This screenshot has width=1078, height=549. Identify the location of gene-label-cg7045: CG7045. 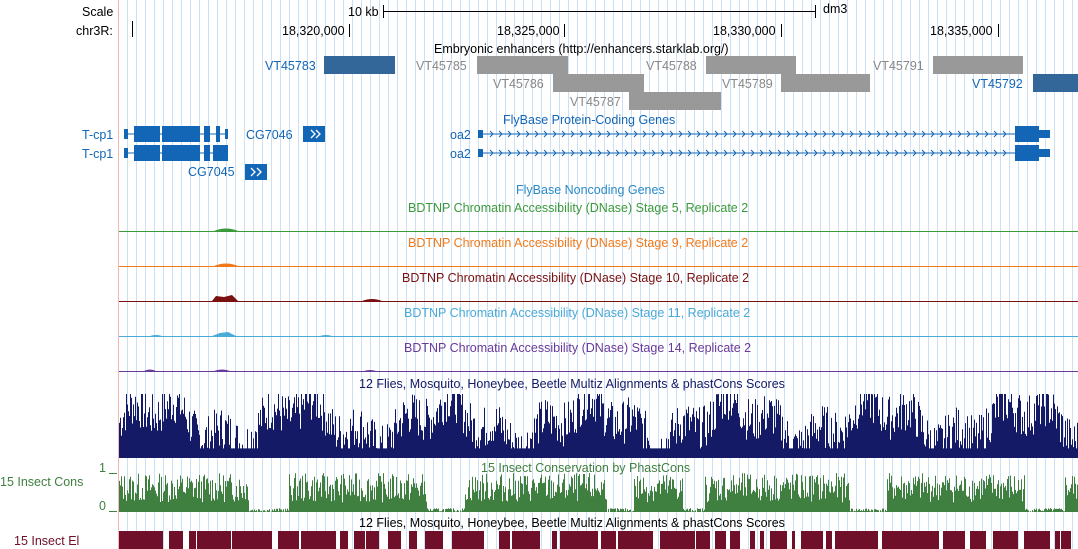
(211, 172).